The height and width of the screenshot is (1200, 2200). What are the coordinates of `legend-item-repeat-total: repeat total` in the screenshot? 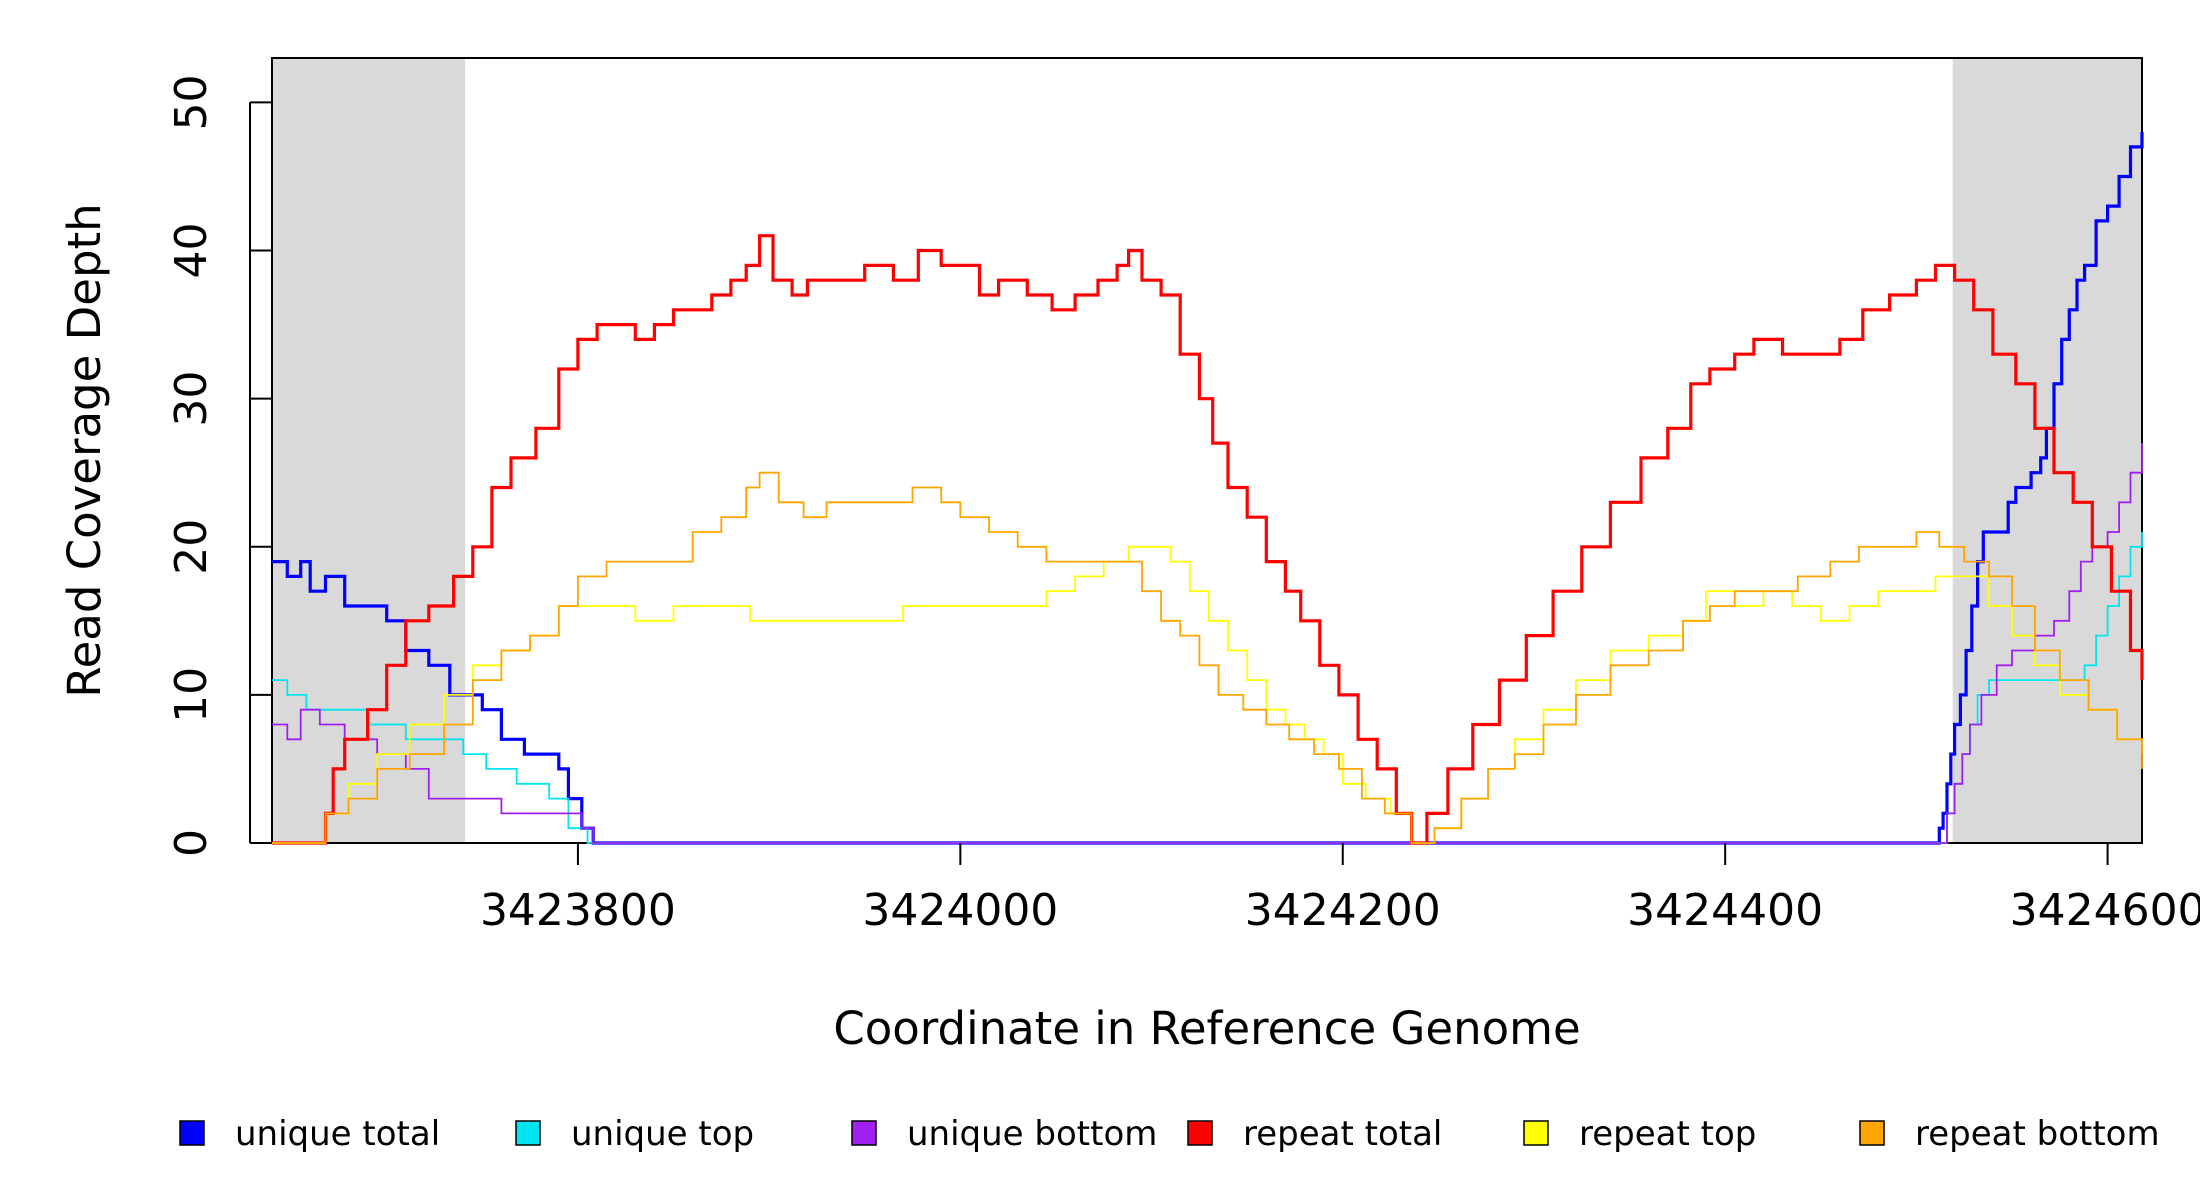 It's located at (1314, 1134).